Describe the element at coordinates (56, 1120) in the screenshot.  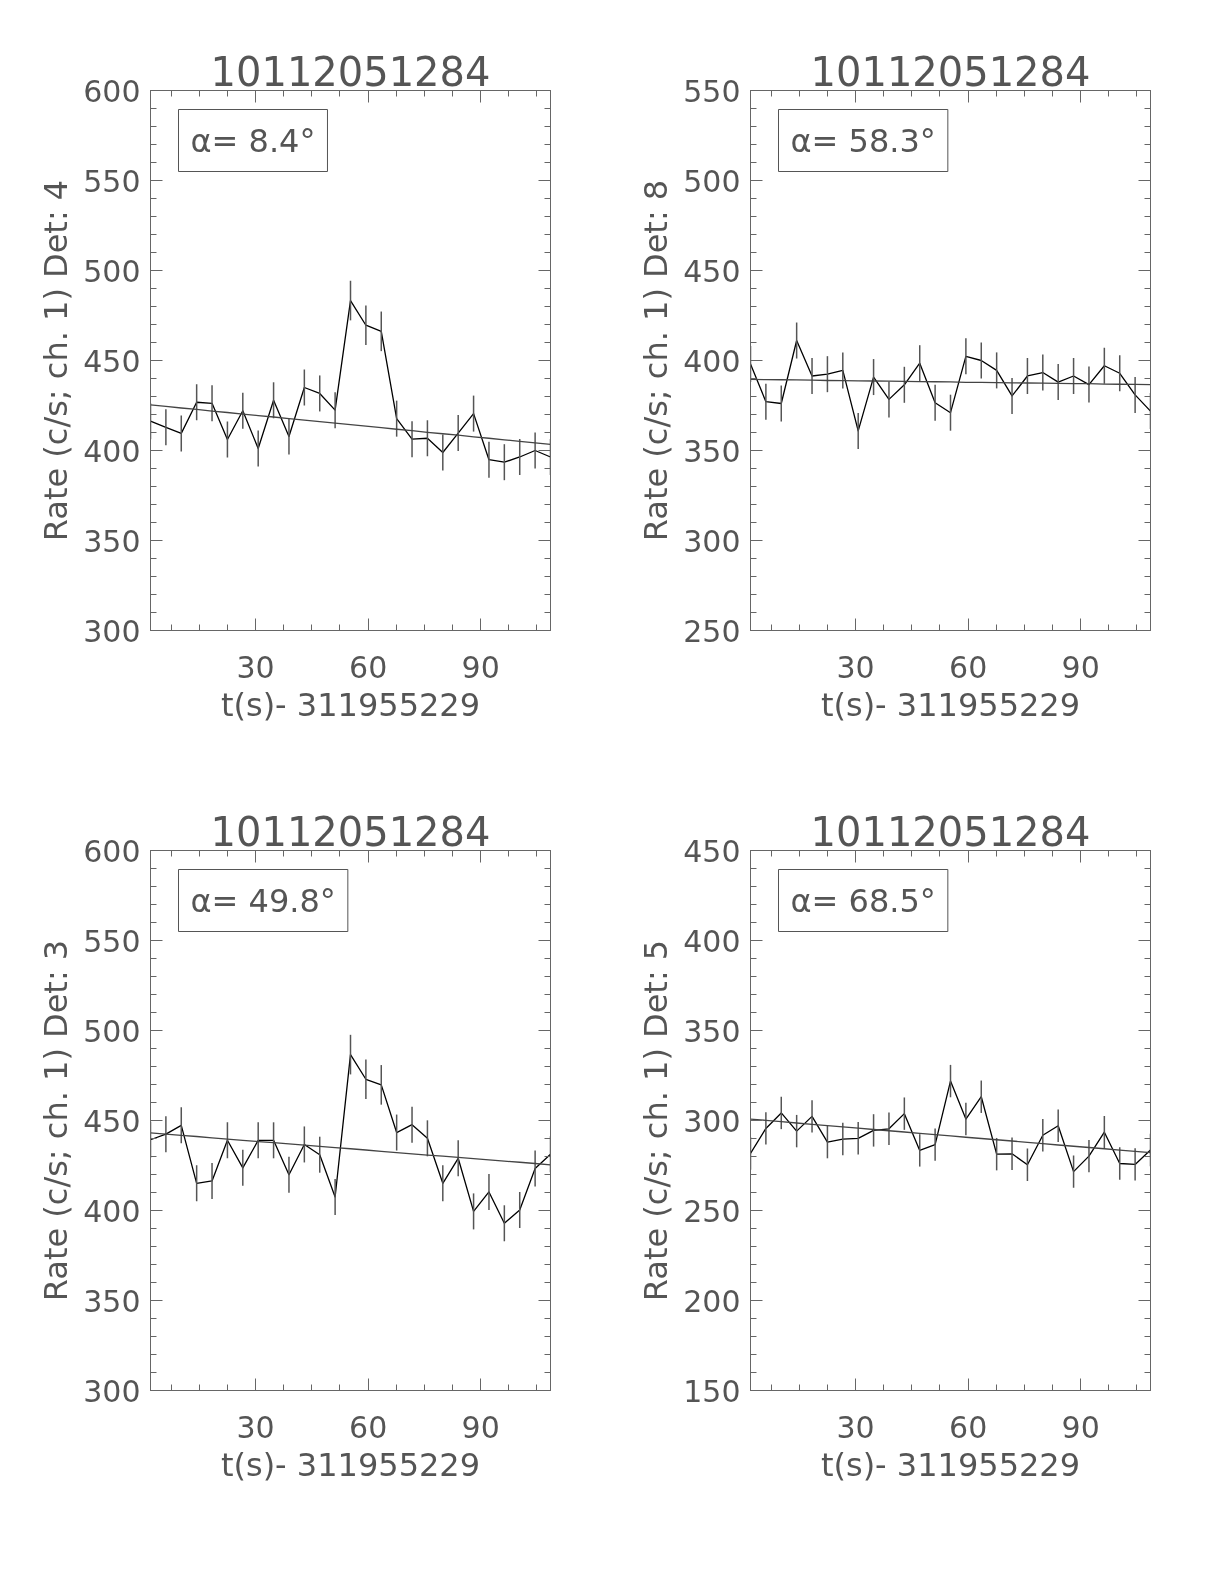
I see `y-axis-title: Rate (c/s; ch. 1) Det: 3` at that location.